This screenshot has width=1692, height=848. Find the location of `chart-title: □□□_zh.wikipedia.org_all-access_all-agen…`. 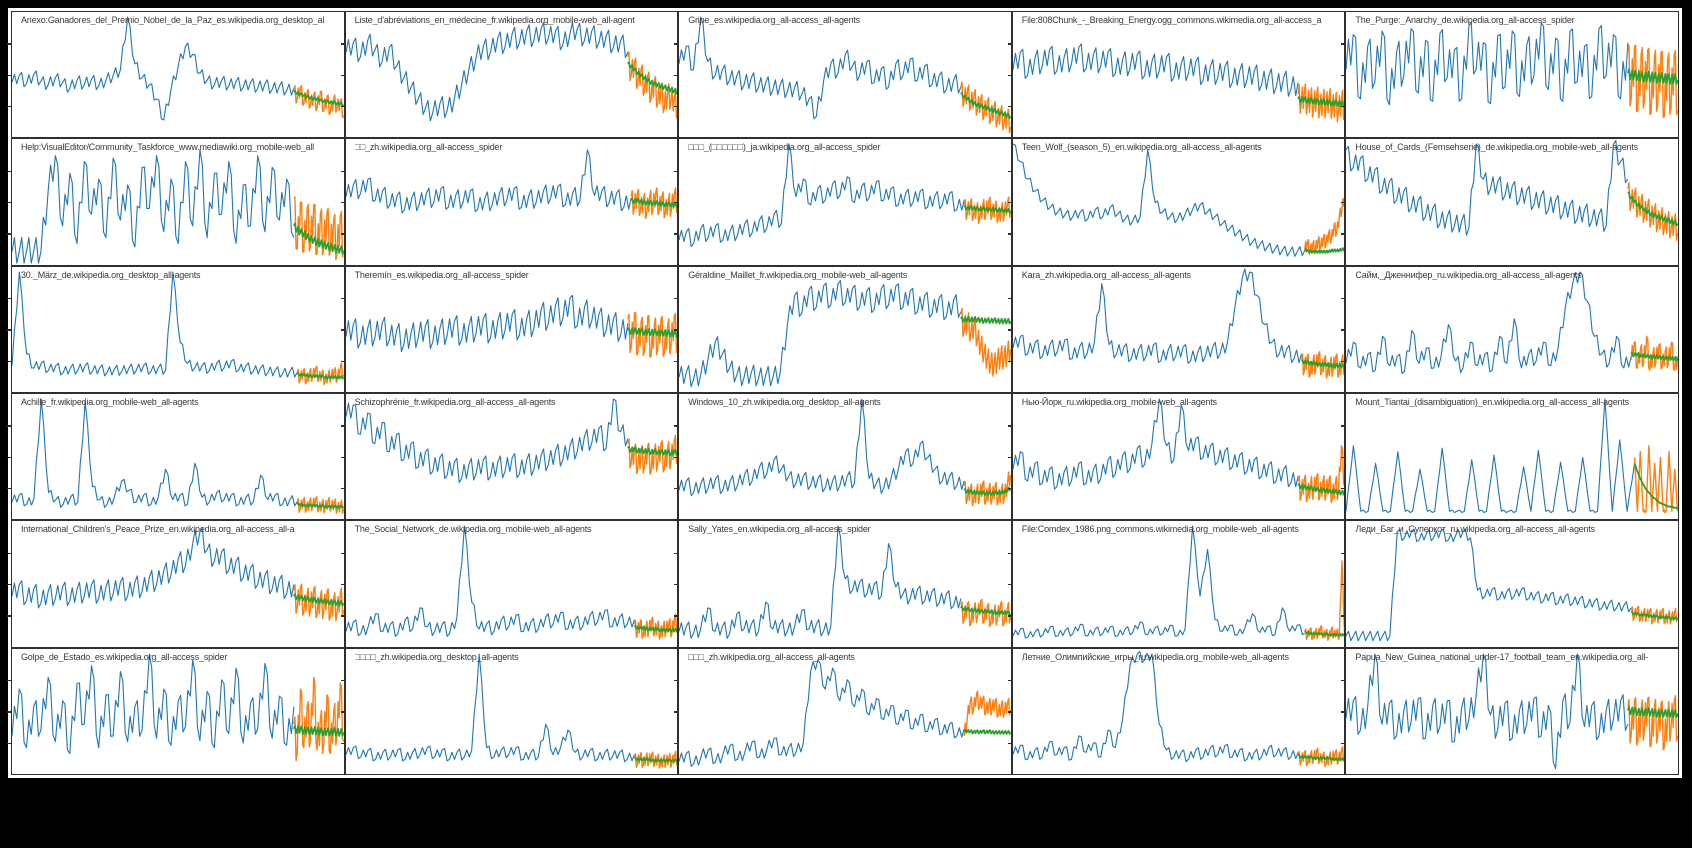

chart-title: □□□_zh.wikipedia.org_all-access_all-agen… is located at coordinates (771, 656).